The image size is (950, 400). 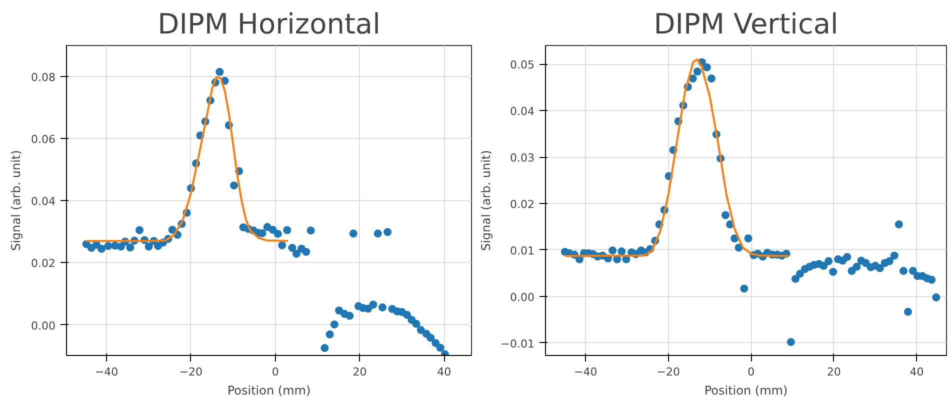 I want to click on y-tick-label: 0.08, so click(x=43, y=77).